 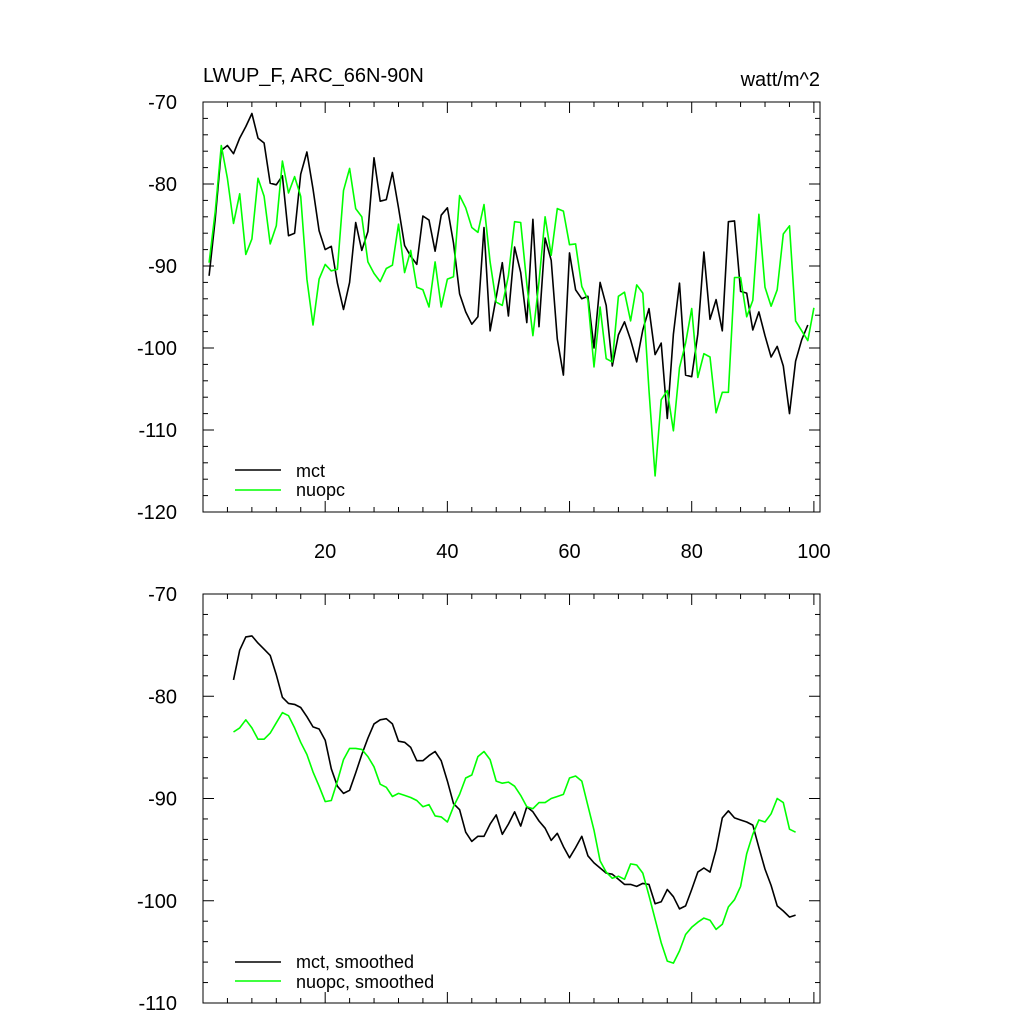 I want to click on x-tick-label: 60, so click(x=569, y=552).